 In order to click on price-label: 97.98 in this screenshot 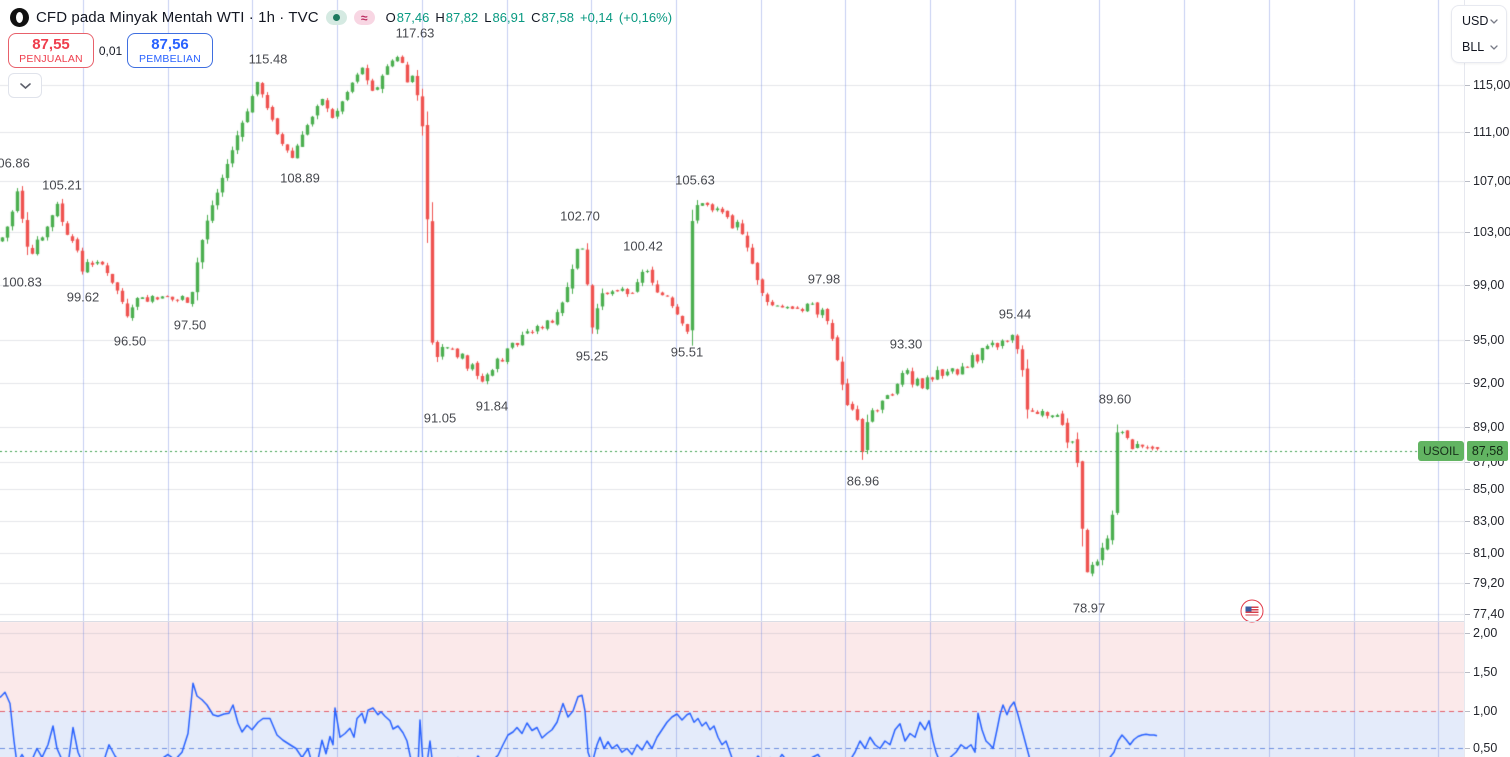, I will do `click(824, 279)`.